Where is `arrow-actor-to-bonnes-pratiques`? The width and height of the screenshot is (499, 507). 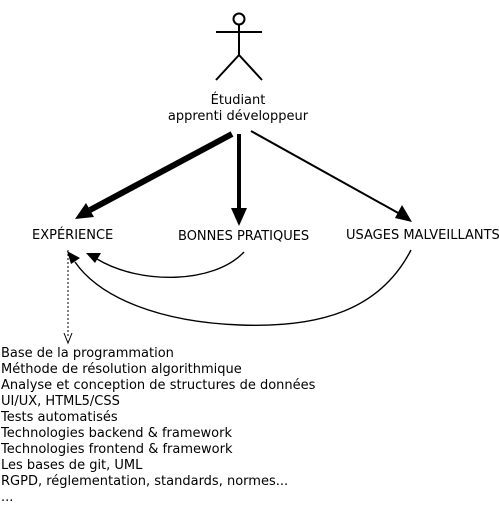 arrow-actor-to-bonnes-pratiques is located at coordinates (239, 180).